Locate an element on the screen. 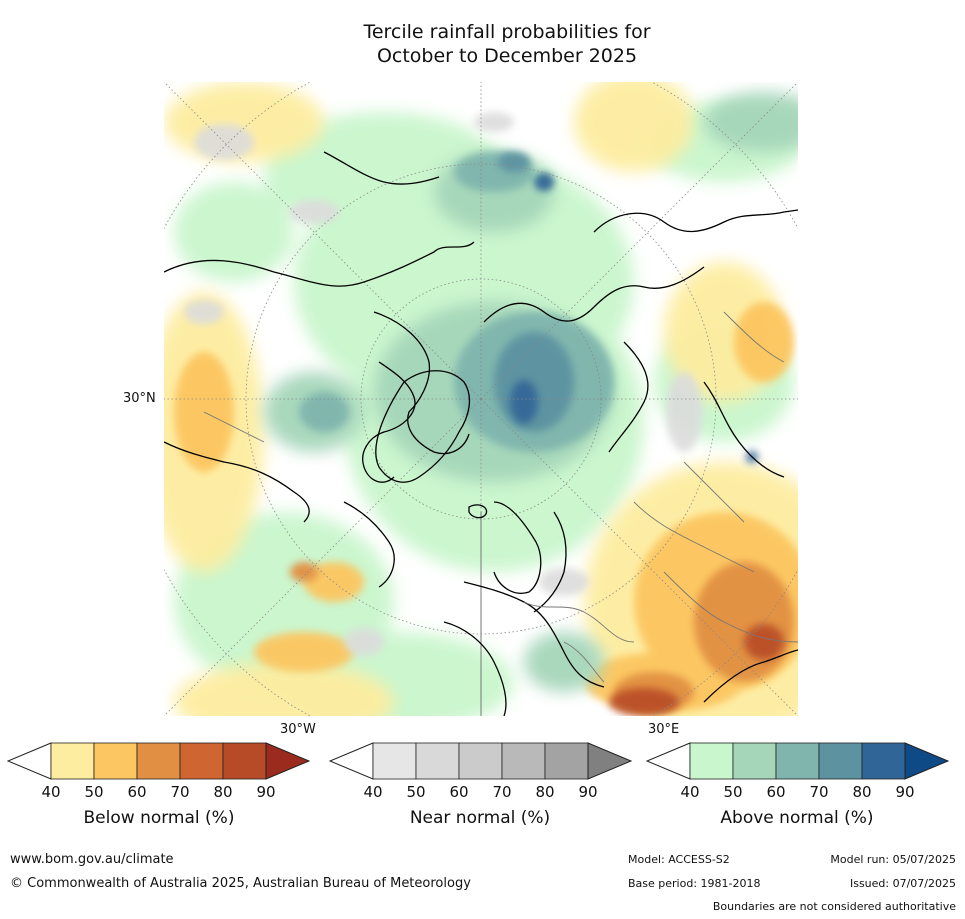  lon-label-30e: 30°E is located at coordinates (664, 729).